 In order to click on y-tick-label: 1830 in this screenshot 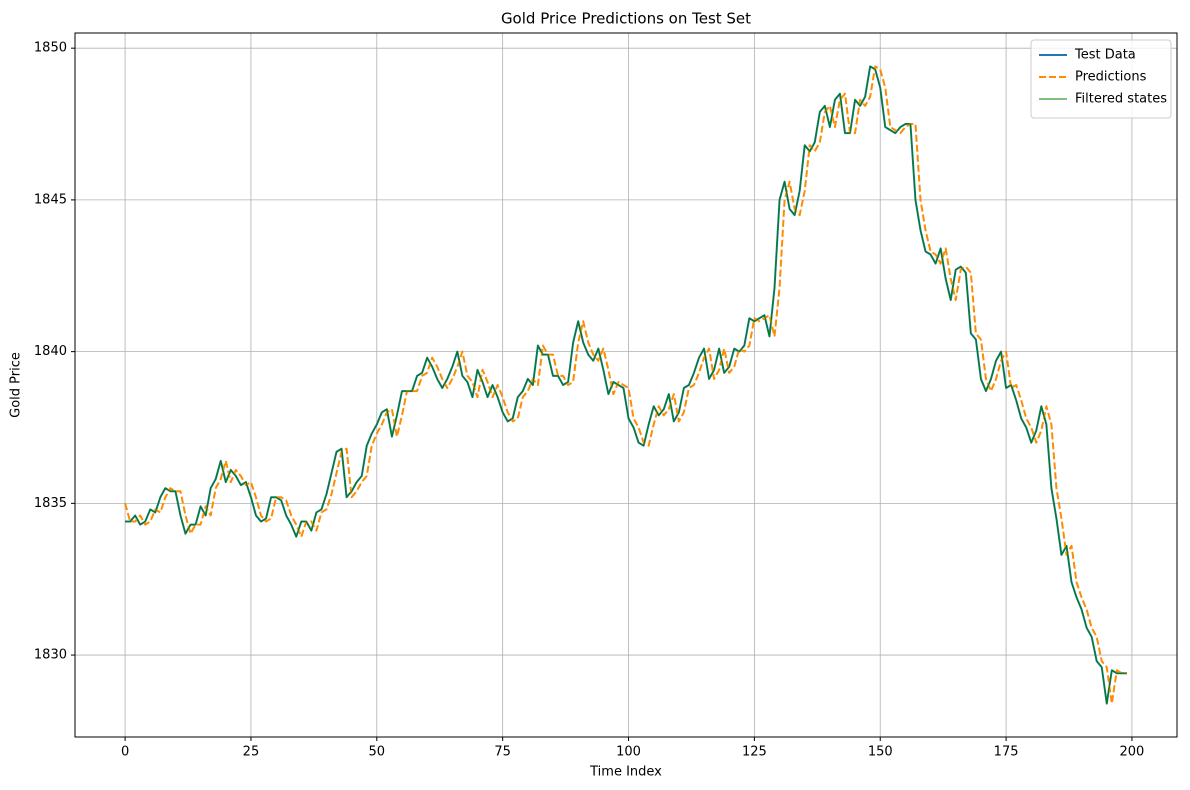, I will do `click(50, 655)`.